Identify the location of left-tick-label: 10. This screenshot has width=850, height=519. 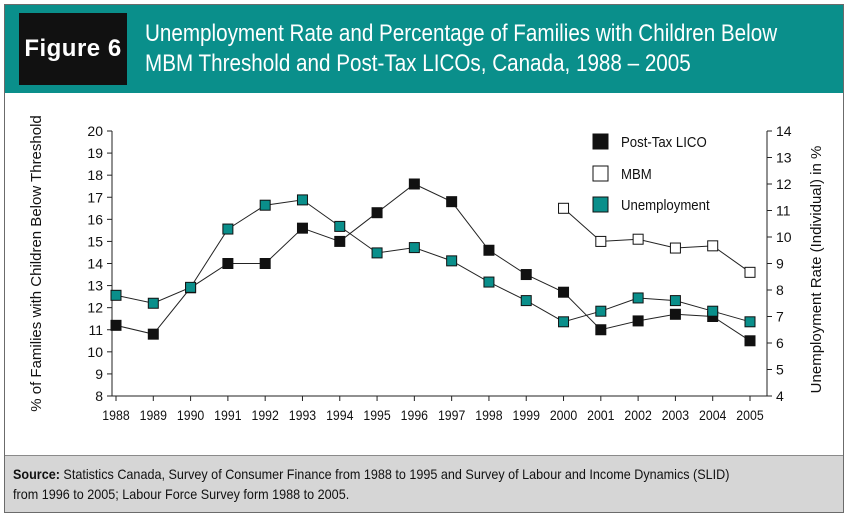
(95, 352).